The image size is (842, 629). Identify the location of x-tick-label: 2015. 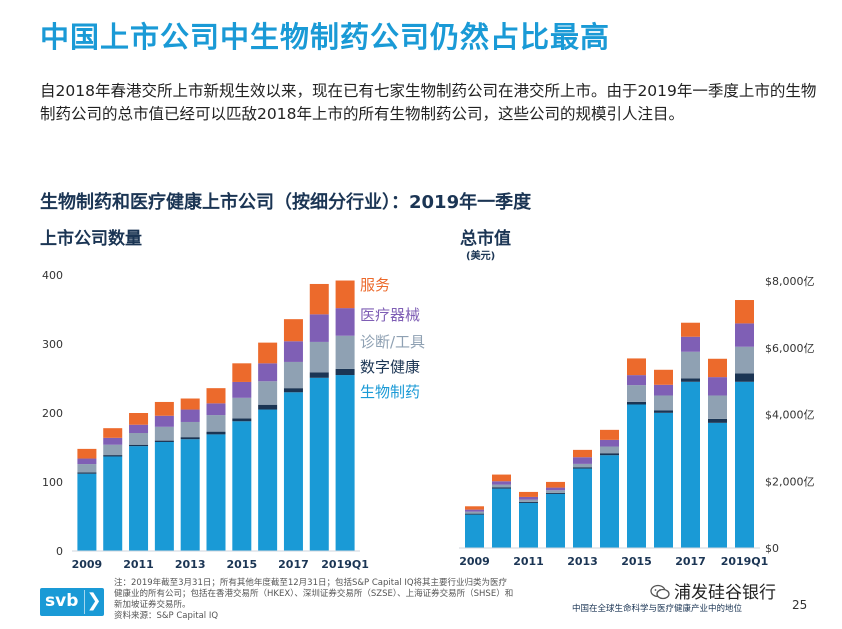
(242, 564).